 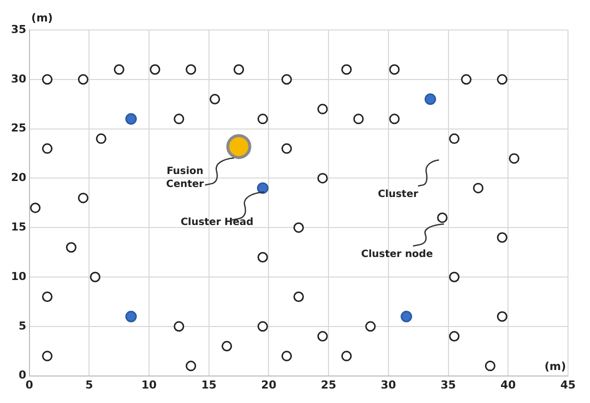 What do you see at coordinates (269, 385) in the screenshot?
I see `x-tick-label: 20` at bounding box center [269, 385].